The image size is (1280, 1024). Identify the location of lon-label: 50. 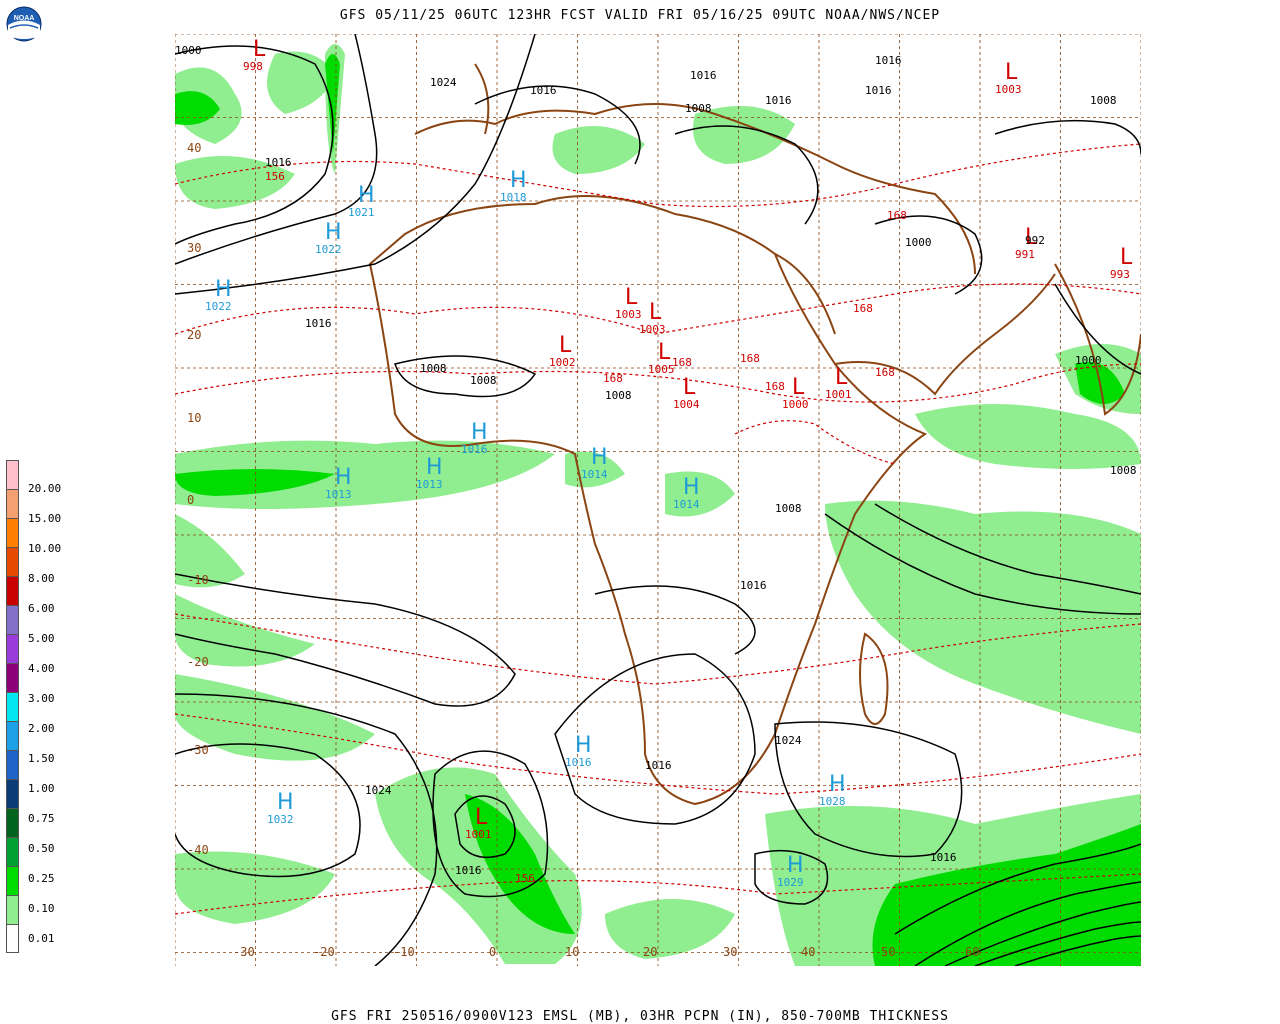
(888, 952).